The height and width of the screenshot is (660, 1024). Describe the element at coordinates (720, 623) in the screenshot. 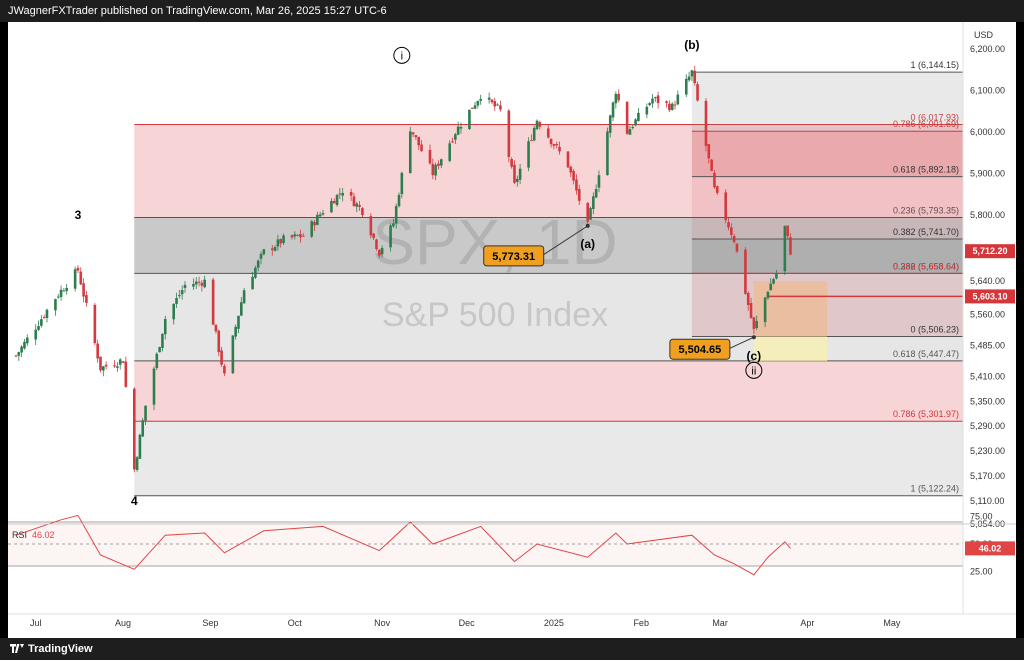

I see `x-tick-8: Mar` at that location.